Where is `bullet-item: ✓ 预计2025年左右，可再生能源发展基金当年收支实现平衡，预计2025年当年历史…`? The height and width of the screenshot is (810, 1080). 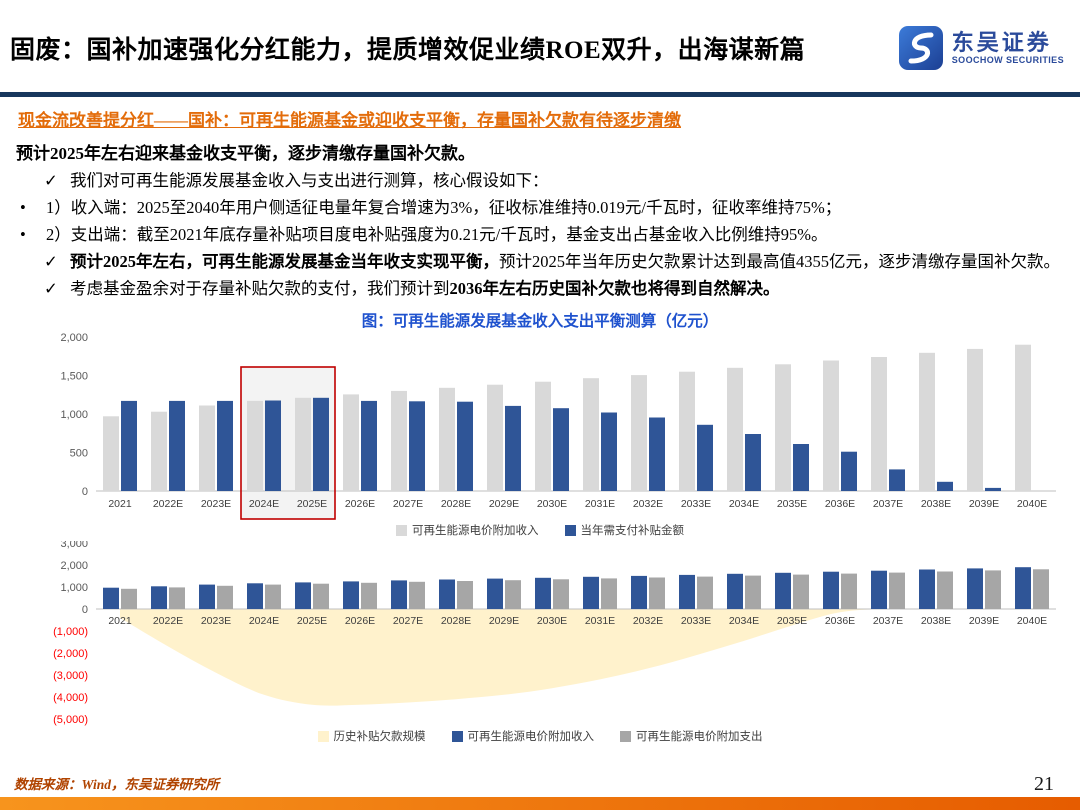
bullet-item: ✓ 预计2025年左右，可再生能源发展基金当年收支实现平衡，预计2025年当年历史… is located at coordinates (554, 261).